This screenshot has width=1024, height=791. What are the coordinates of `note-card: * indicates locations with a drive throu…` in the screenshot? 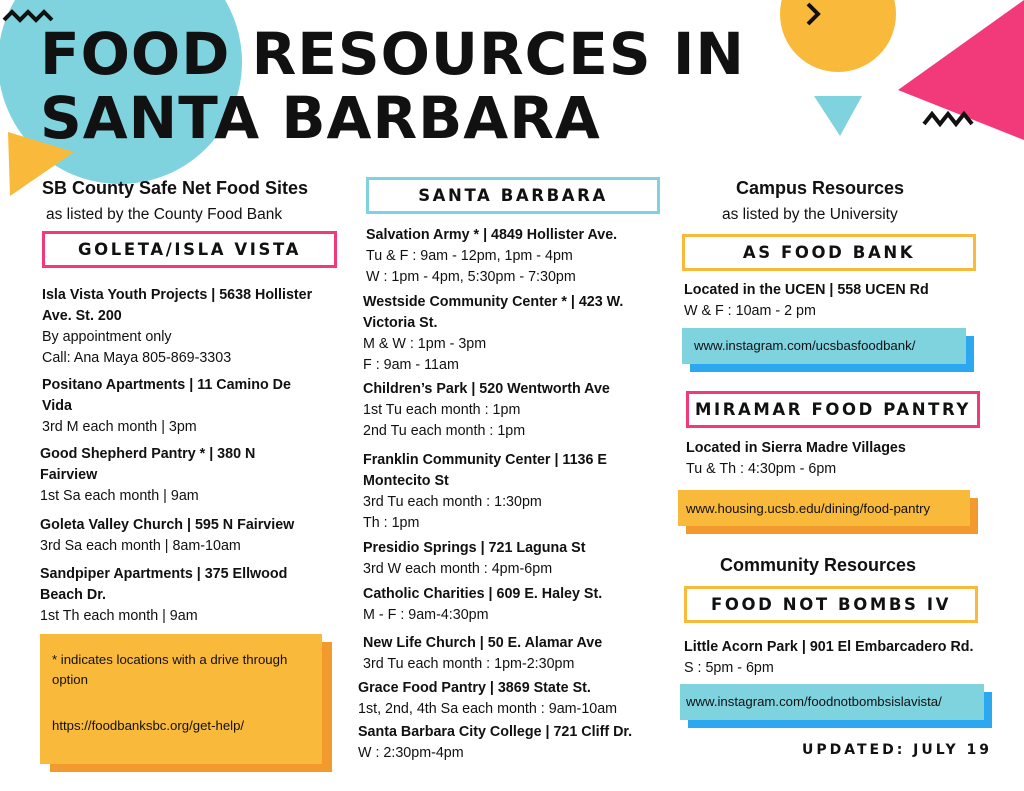 It's located at (186, 703).